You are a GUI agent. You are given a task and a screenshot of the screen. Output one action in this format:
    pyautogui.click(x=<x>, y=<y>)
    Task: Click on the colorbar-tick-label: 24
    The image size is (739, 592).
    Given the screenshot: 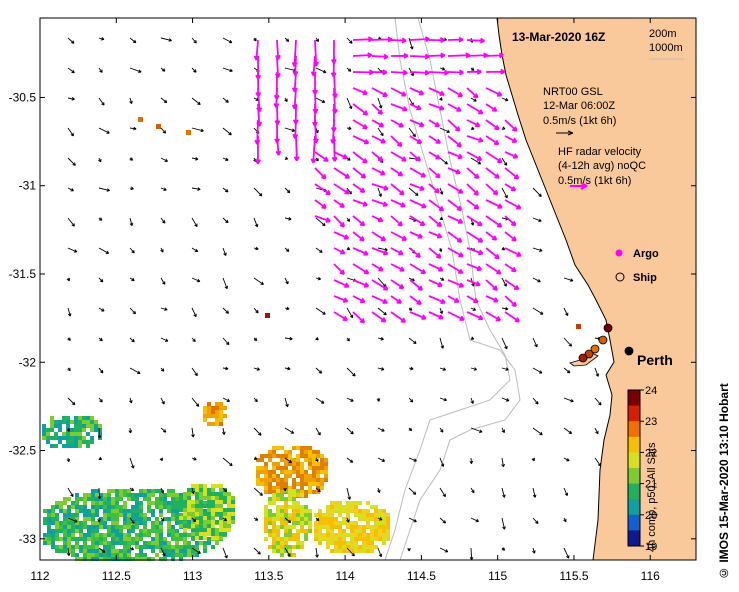 What is the action you would take?
    pyautogui.click(x=651, y=391)
    